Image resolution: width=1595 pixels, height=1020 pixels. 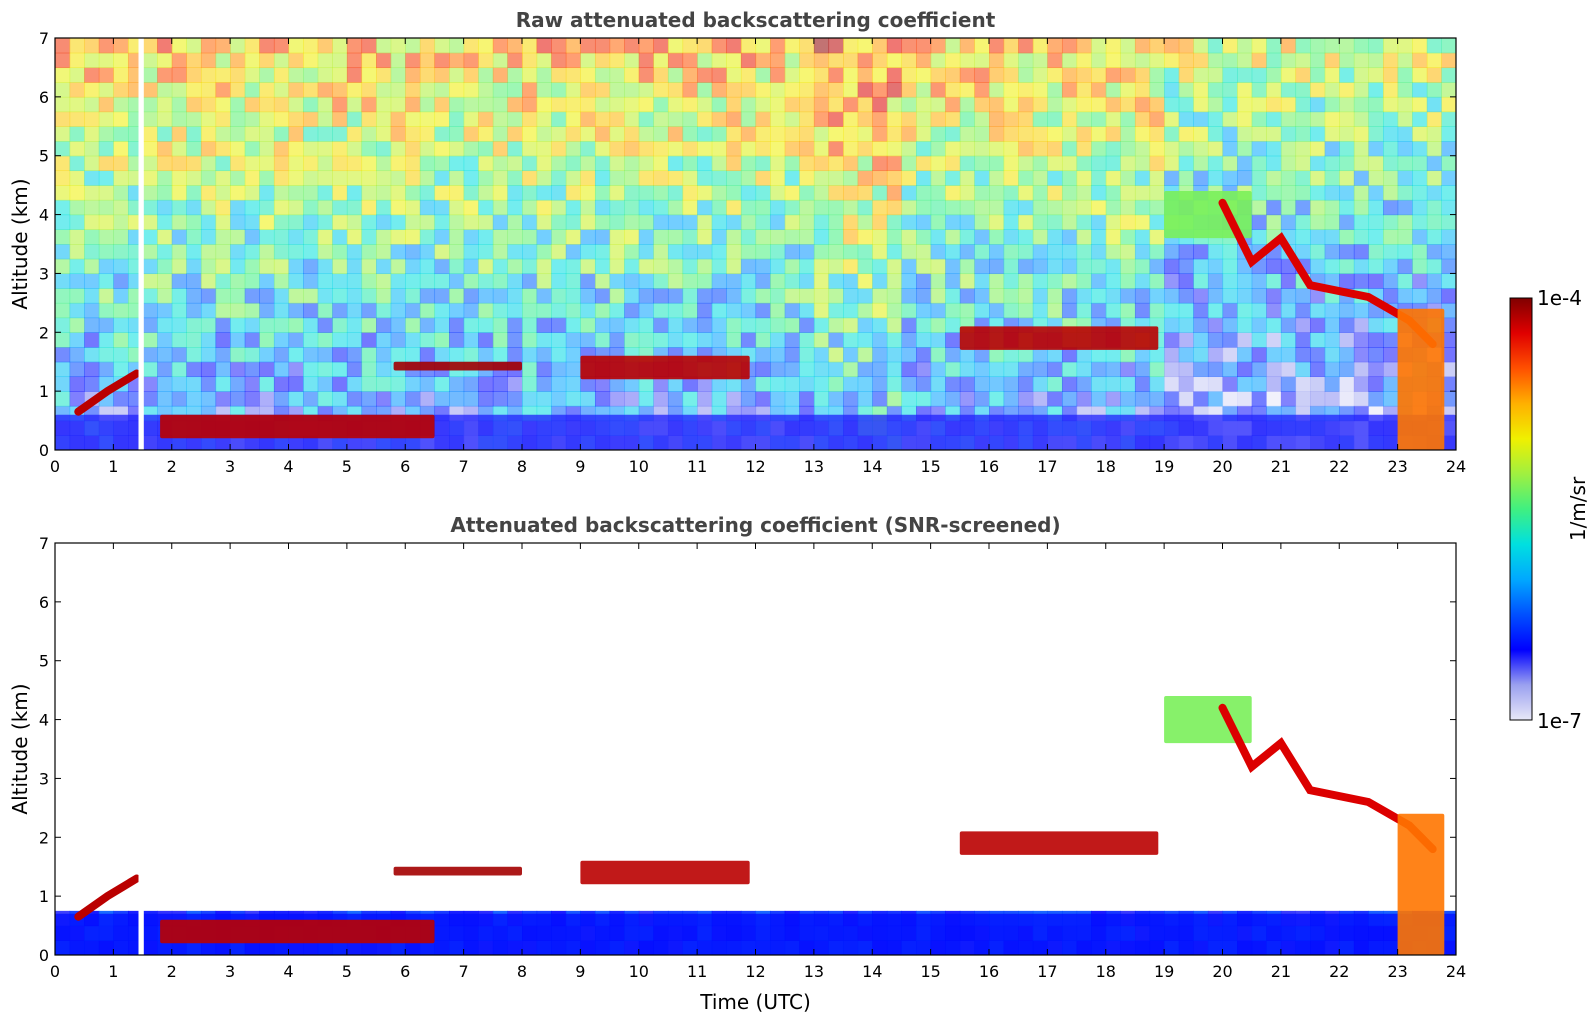 What do you see at coordinates (44, 602) in the screenshot?
I see `y-tick-label: 6` at bounding box center [44, 602].